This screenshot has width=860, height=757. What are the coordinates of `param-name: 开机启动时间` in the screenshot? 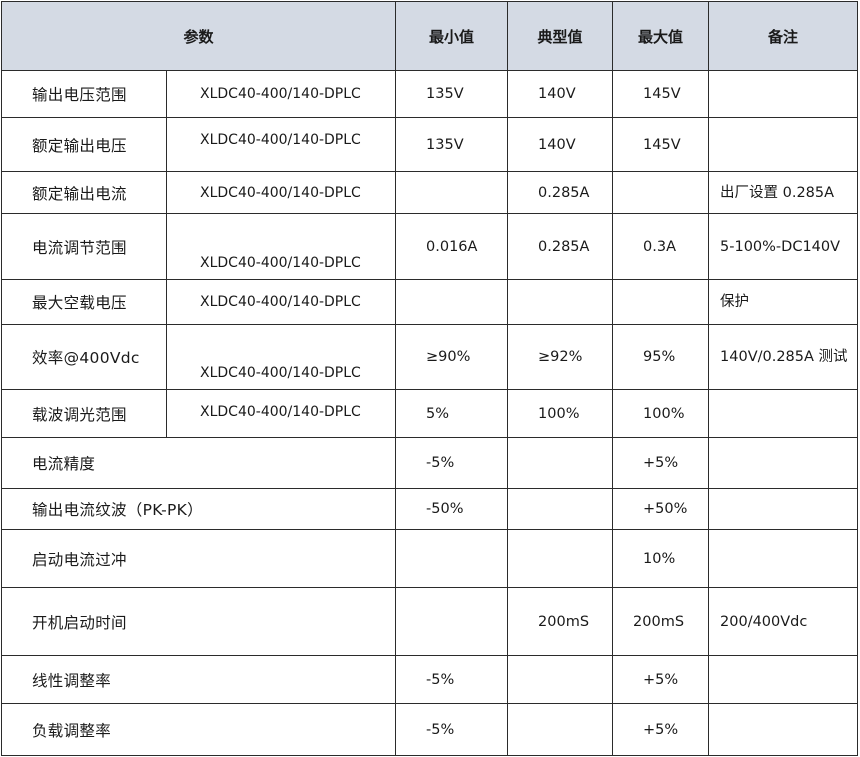 It's located at (198, 621).